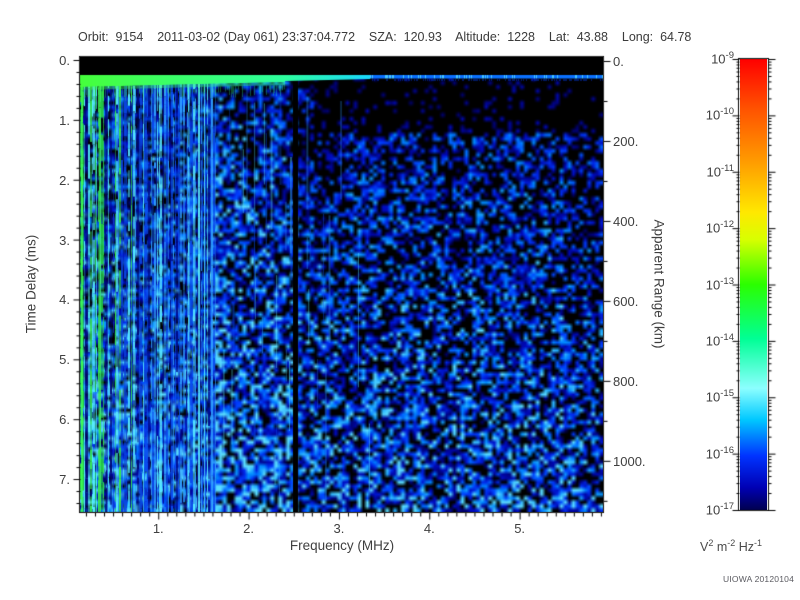 The image size is (800, 600). I want to click on colorbar-tick-label: 10-13, so click(719, 283).